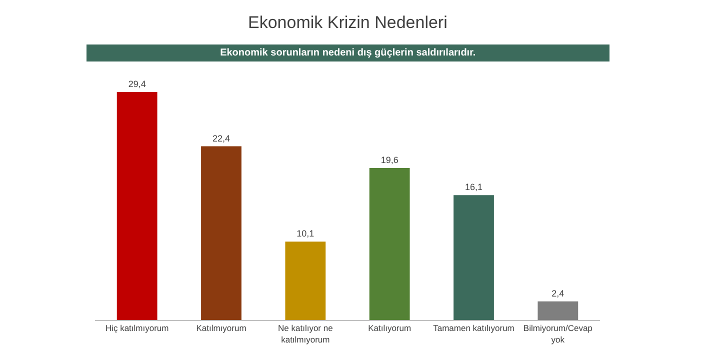 Image resolution: width=702 pixels, height=351 pixels. I want to click on x-tick-label: Katılmıyorum, so click(221, 328).